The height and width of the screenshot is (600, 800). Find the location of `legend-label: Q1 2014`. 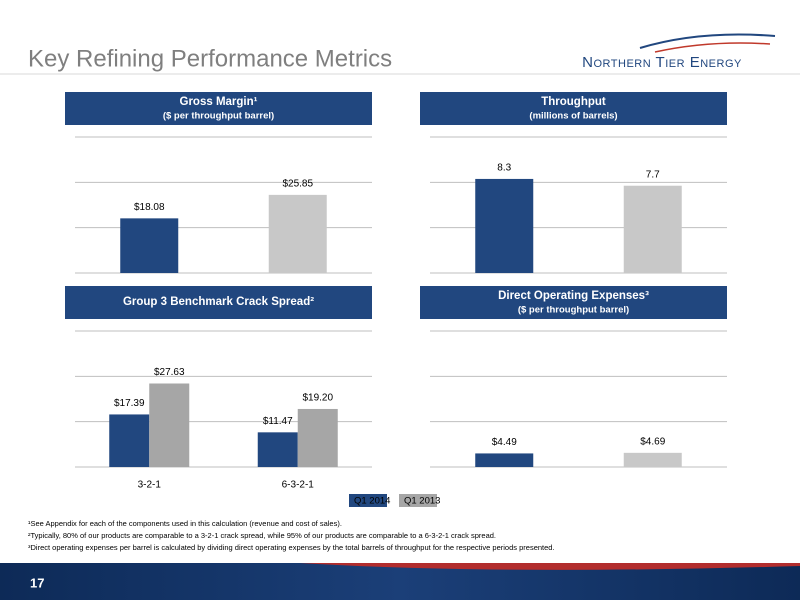

legend-label: Q1 2014 is located at coordinates (372, 501).